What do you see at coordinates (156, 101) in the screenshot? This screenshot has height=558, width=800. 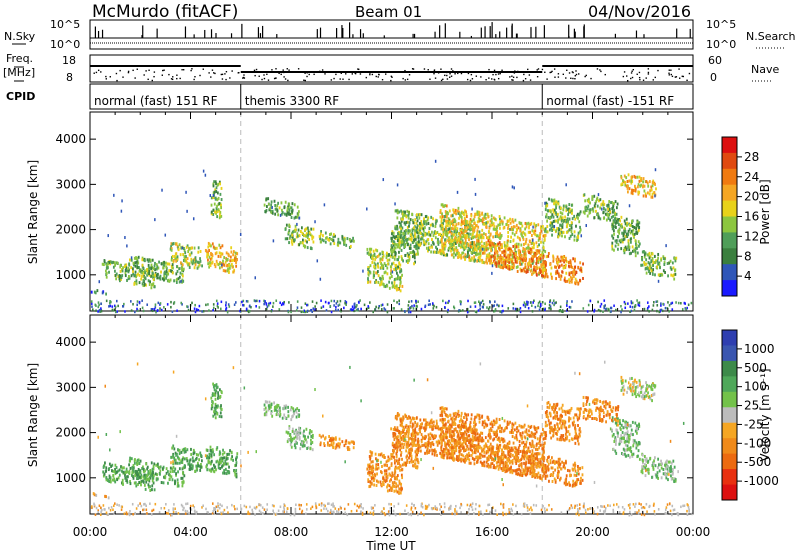 I see `cpid-segment-label: normal (fast) 151 RF` at bounding box center [156, 101].